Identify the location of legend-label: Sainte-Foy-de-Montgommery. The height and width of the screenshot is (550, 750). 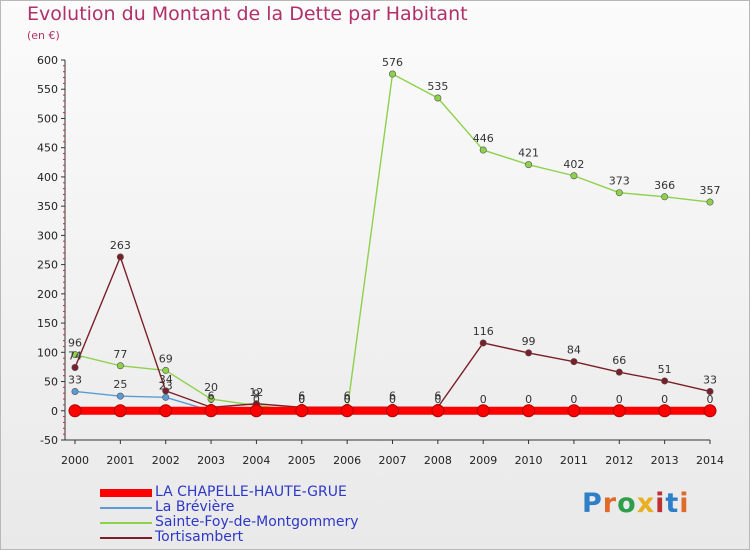
(257, 522).